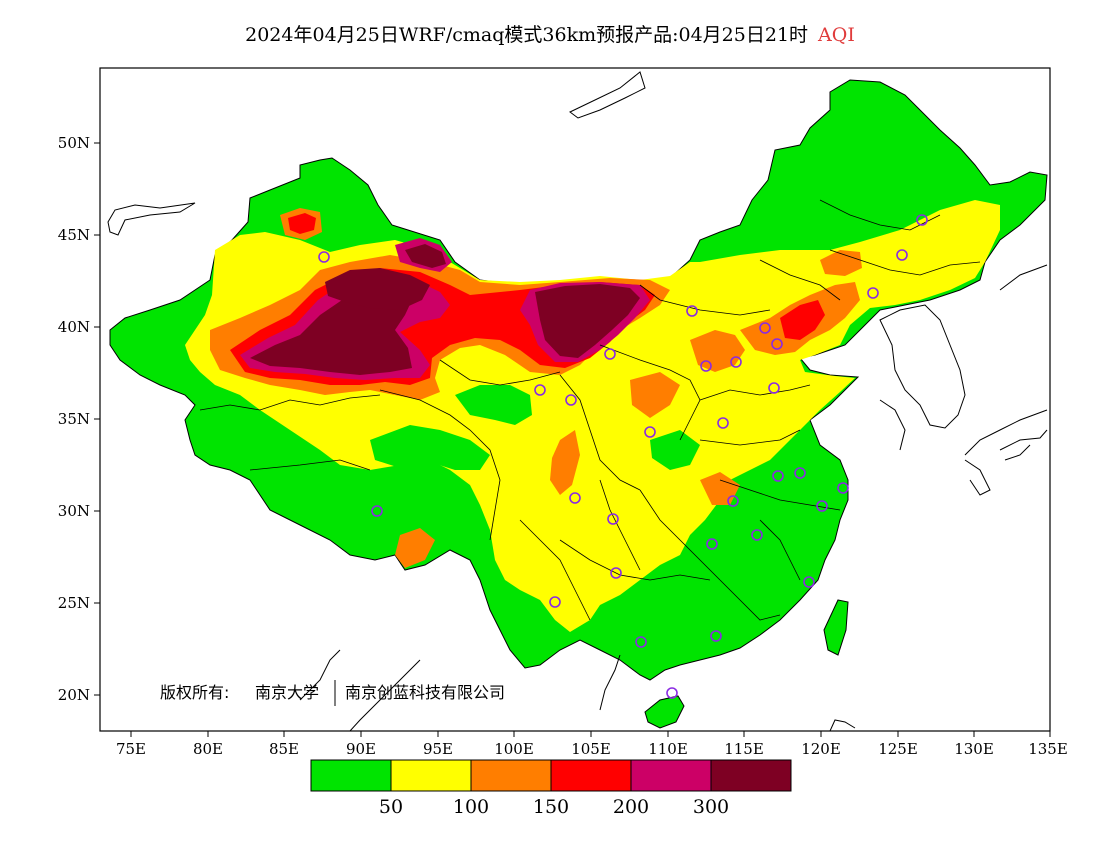 Image resolution: width=1100 pixels, height=850 pixels. I want to click on region-usg-shanxi, so click(655, 395).